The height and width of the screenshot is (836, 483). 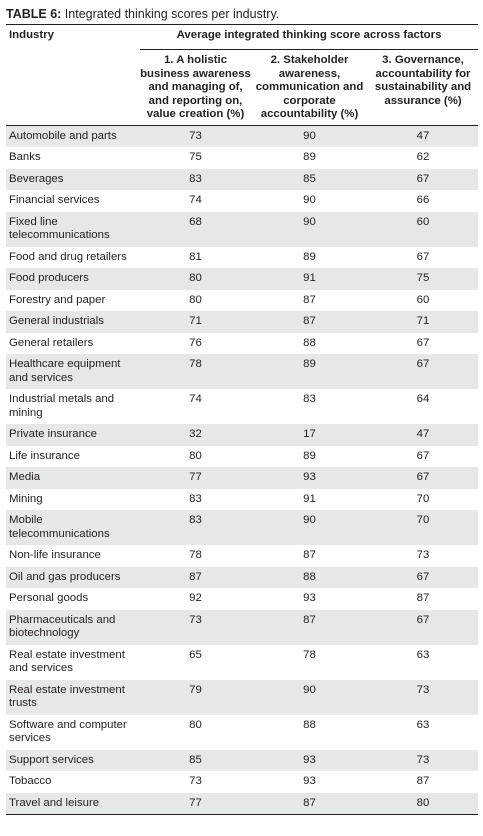 What do you see at coordinates (242, 732) in the screenshot?
I see `table-row: Software and computer services 80 88 63` at bounding box center [242, 732].